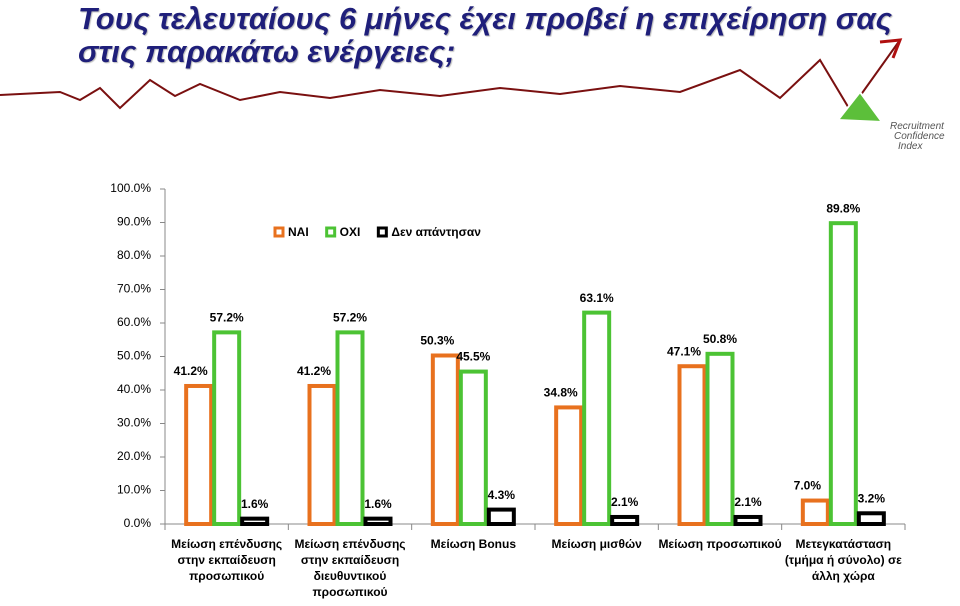  What do you see at coordinates (436, 232) in the screenshot?
I see `legend-label: Δεν απάντησαν` at bounding box center [436, 232].